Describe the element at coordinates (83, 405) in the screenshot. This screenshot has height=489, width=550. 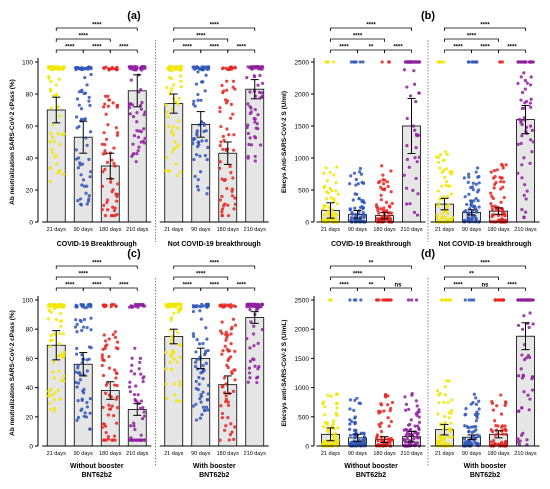
I see `bar` at that location.